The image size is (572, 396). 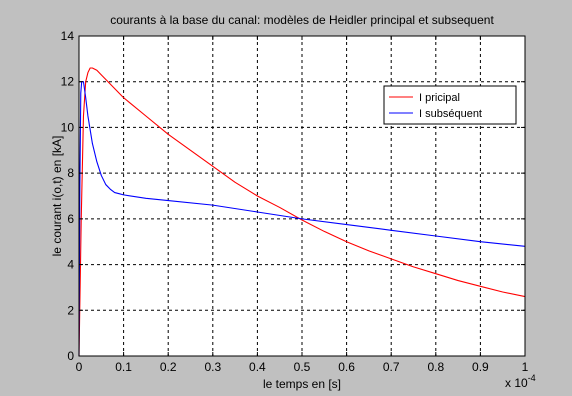 What do you see at coordinates (79, 367) in the screenshot?
I see `x-tick-label: 0` at bounding box center [79, 367].